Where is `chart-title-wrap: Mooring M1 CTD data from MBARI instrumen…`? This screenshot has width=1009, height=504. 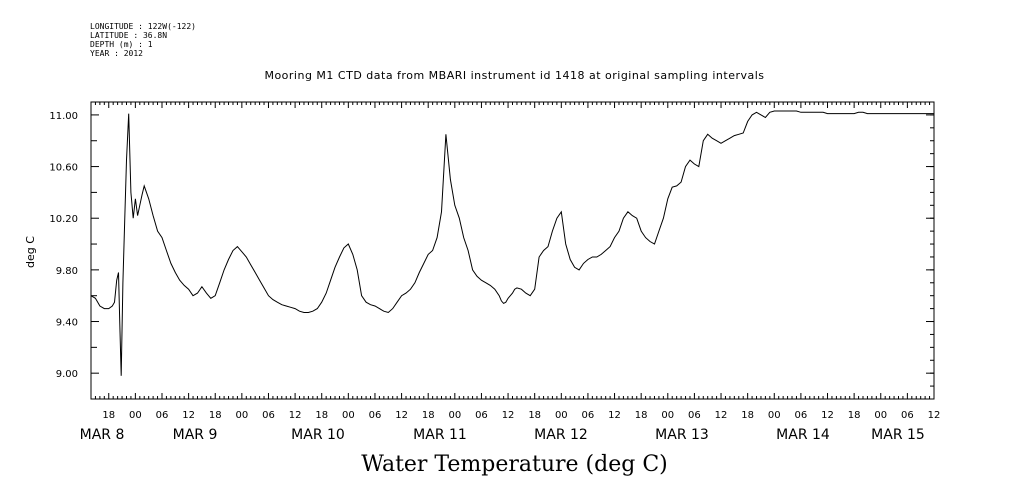 chart-title-wrap: Mooring M1 CTD data from MBARI instrumen… is located at coordinates (504, 75).